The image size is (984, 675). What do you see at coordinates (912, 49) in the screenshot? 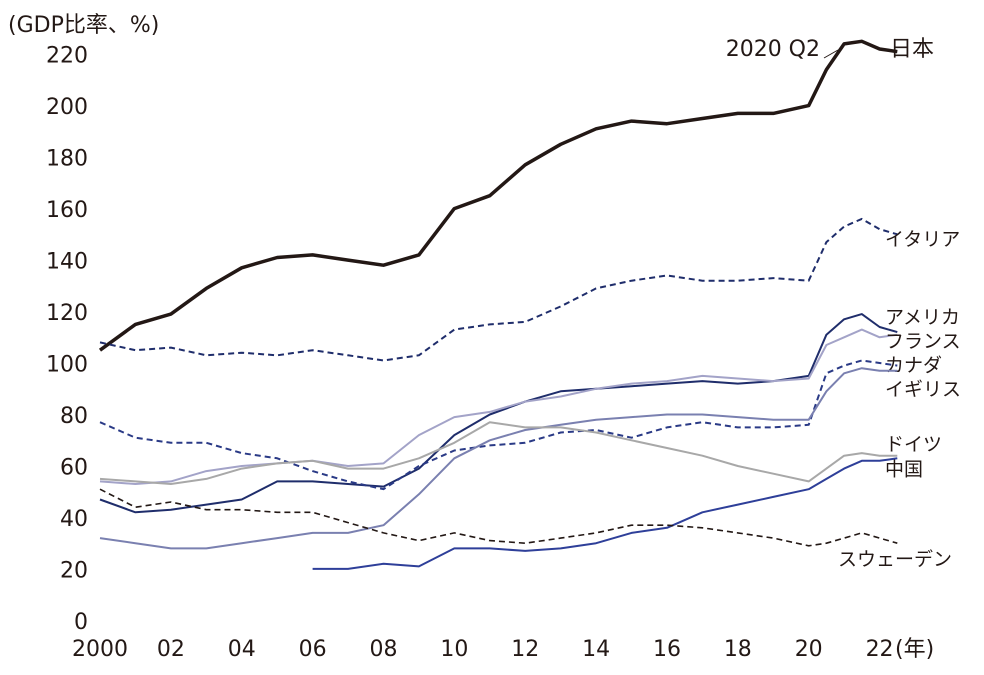
I see `series-label: 日本` at bounding box center [912, 49].